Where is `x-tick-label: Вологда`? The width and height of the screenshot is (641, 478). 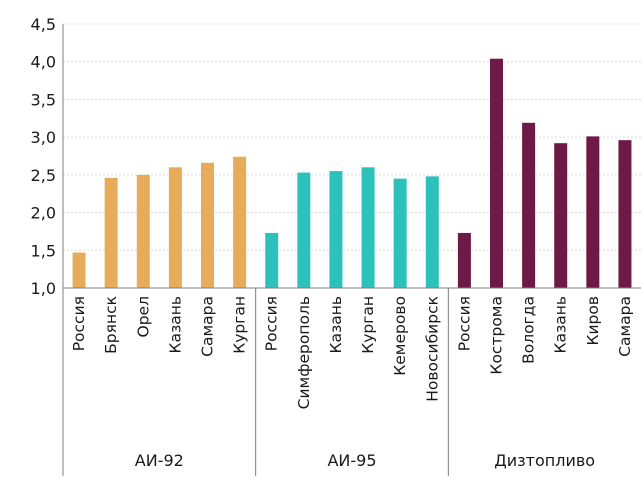 x-tick-label: Вологда is located at coordinates (529, 330).